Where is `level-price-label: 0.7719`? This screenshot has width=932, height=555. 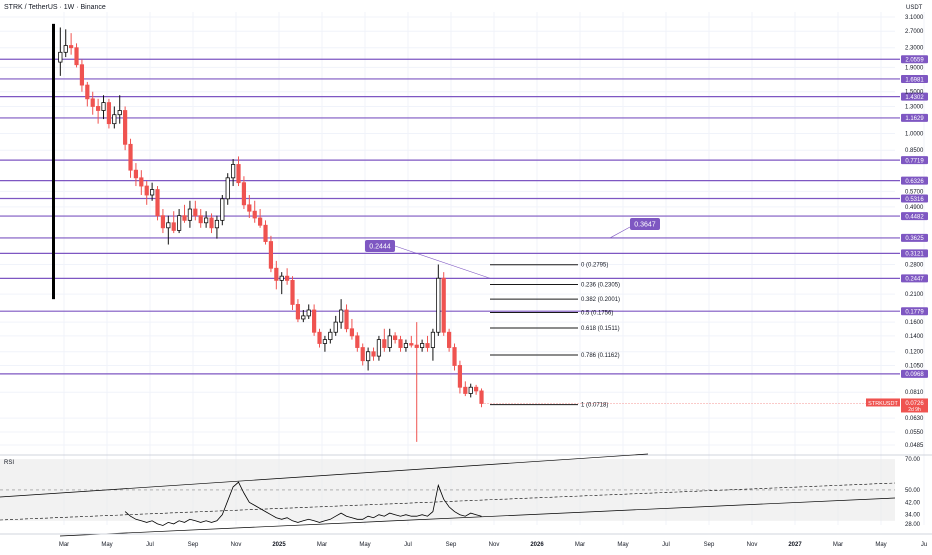 level-price-label: 0.7719 is located at coordinates (914, 161).